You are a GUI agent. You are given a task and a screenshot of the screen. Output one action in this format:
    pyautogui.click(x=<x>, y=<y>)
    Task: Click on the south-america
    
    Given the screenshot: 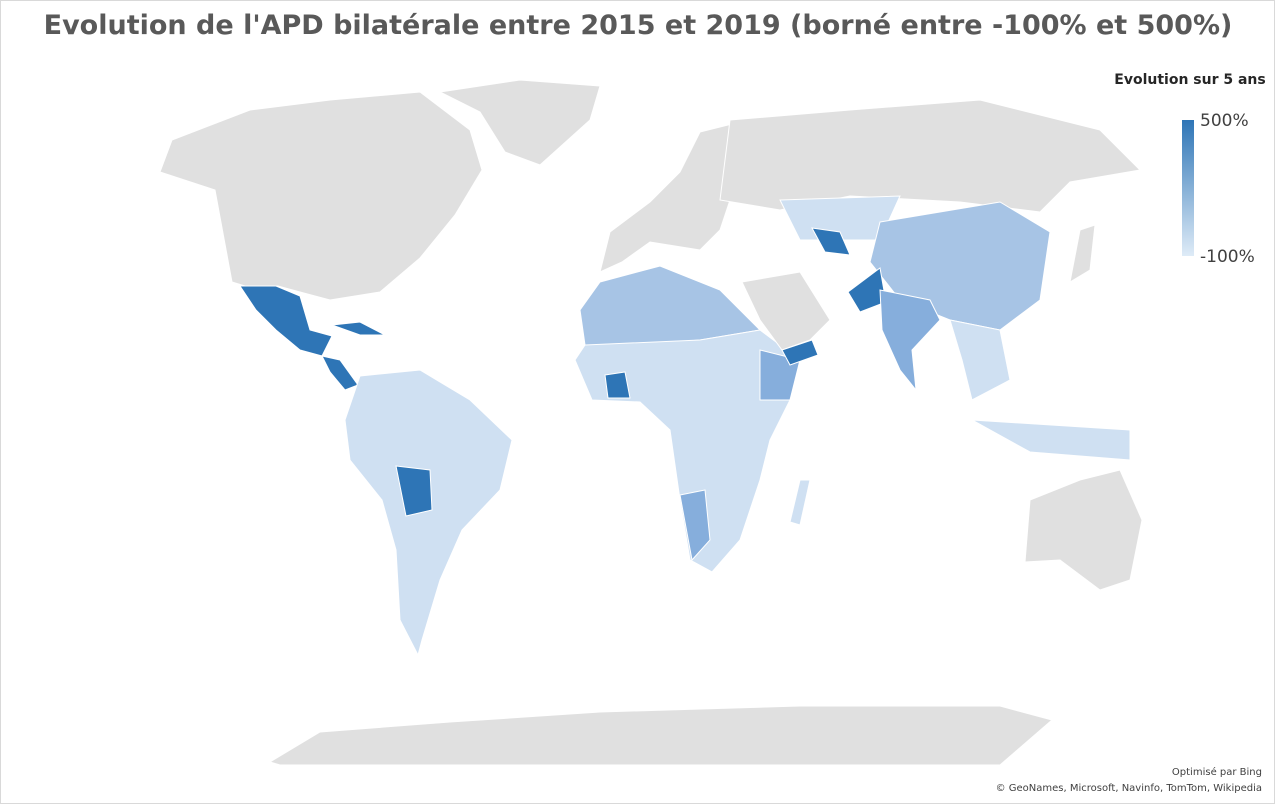 What is the action you would take?
    pyautogui.click(x=428, y=513)
    